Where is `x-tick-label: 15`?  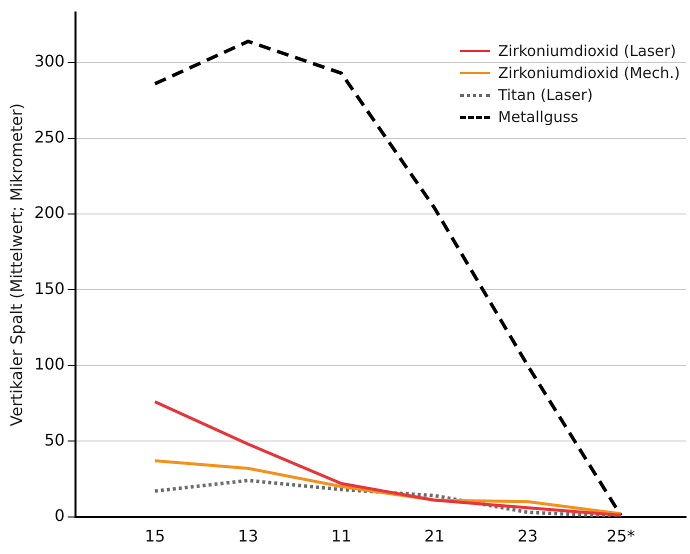 x-tick-label: 15 is located at coordinates (155, 536).